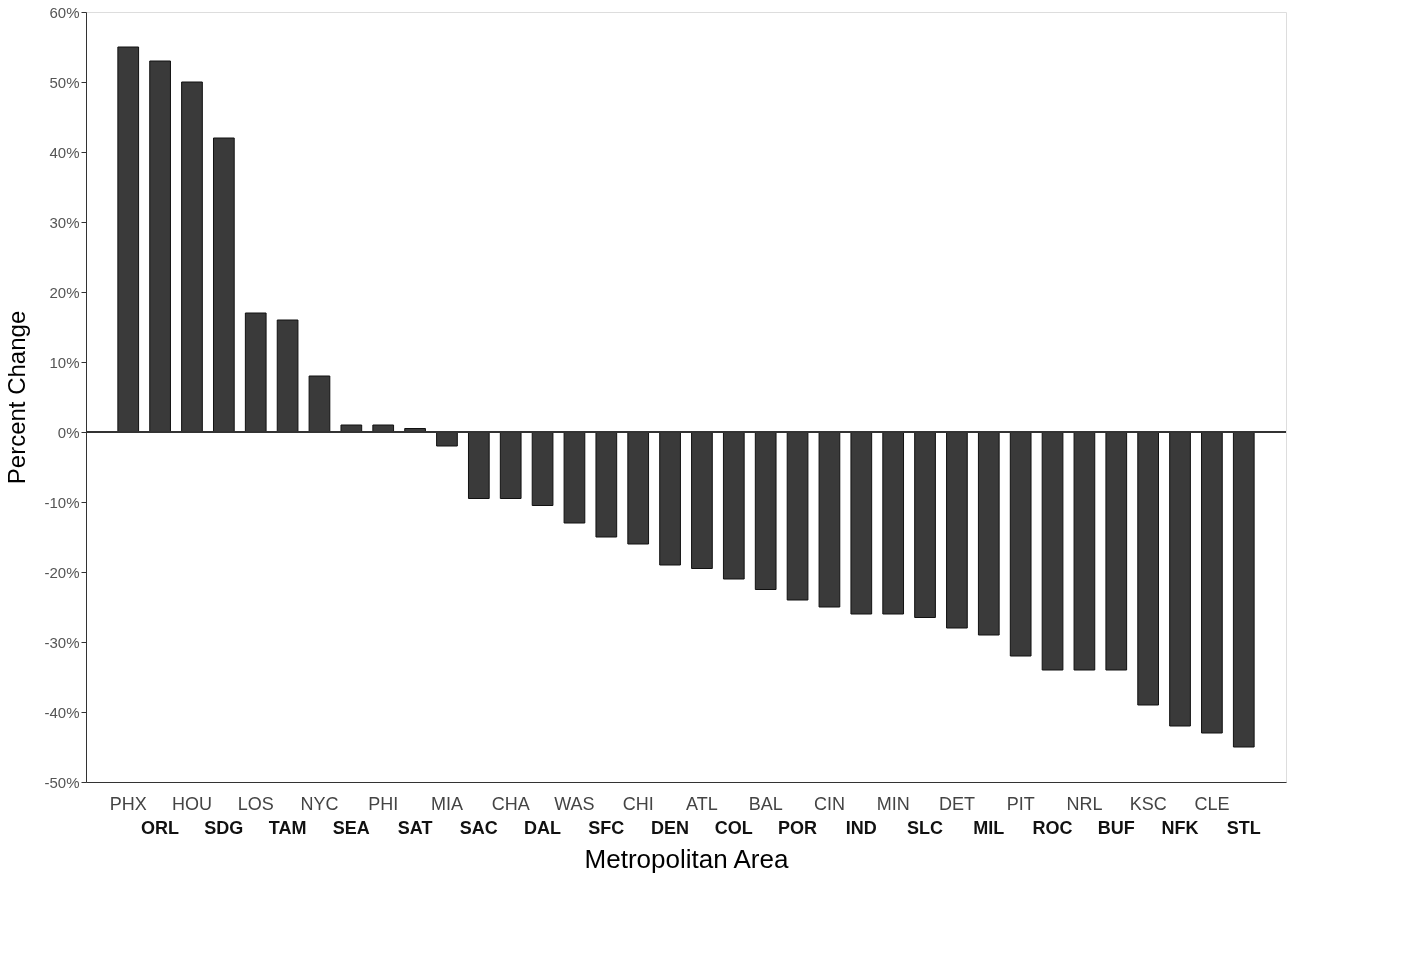 The height and width of the screenshot is (975, 1416). What do you see at coordinates (351, 828) in the screenshot?
I see `x-tick-label: SEA` at bounding box center [351, 828].